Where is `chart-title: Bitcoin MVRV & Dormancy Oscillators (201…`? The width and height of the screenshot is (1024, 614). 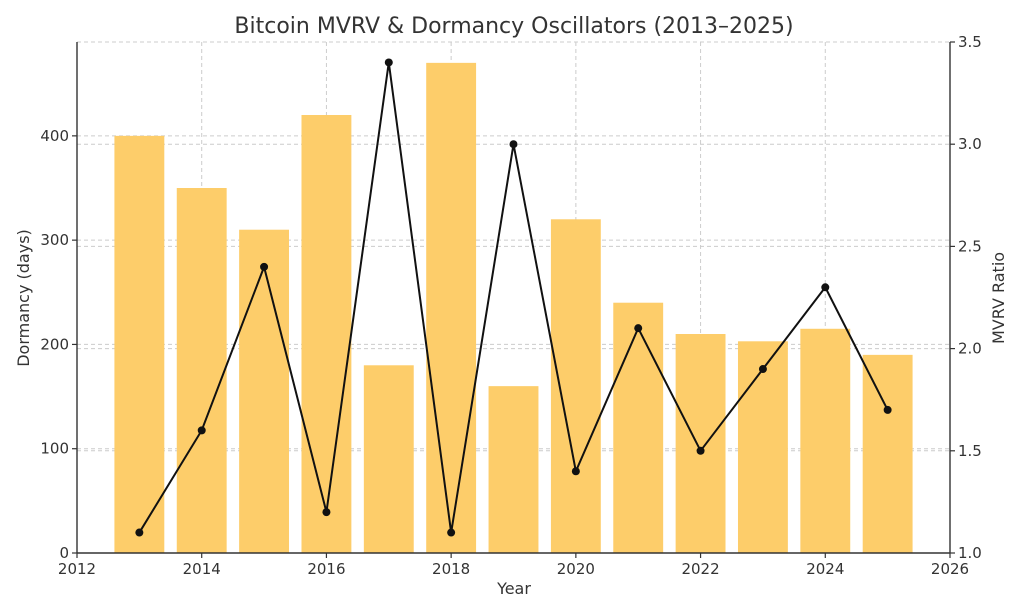 chart-title: Bitcoin MVRV & Dormancy Oscillators (201… is located at coordinates (513, 26).